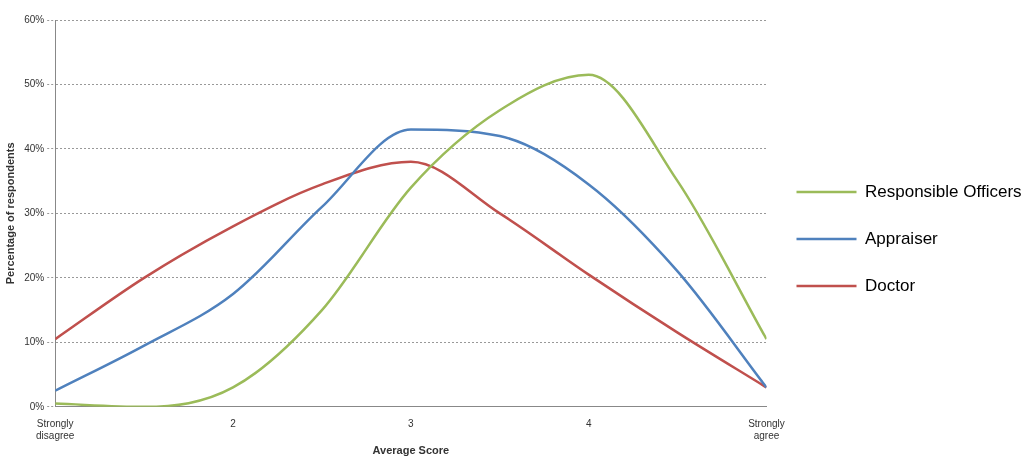  I want to click on y-tick-label: 50%, so click(34, 84).